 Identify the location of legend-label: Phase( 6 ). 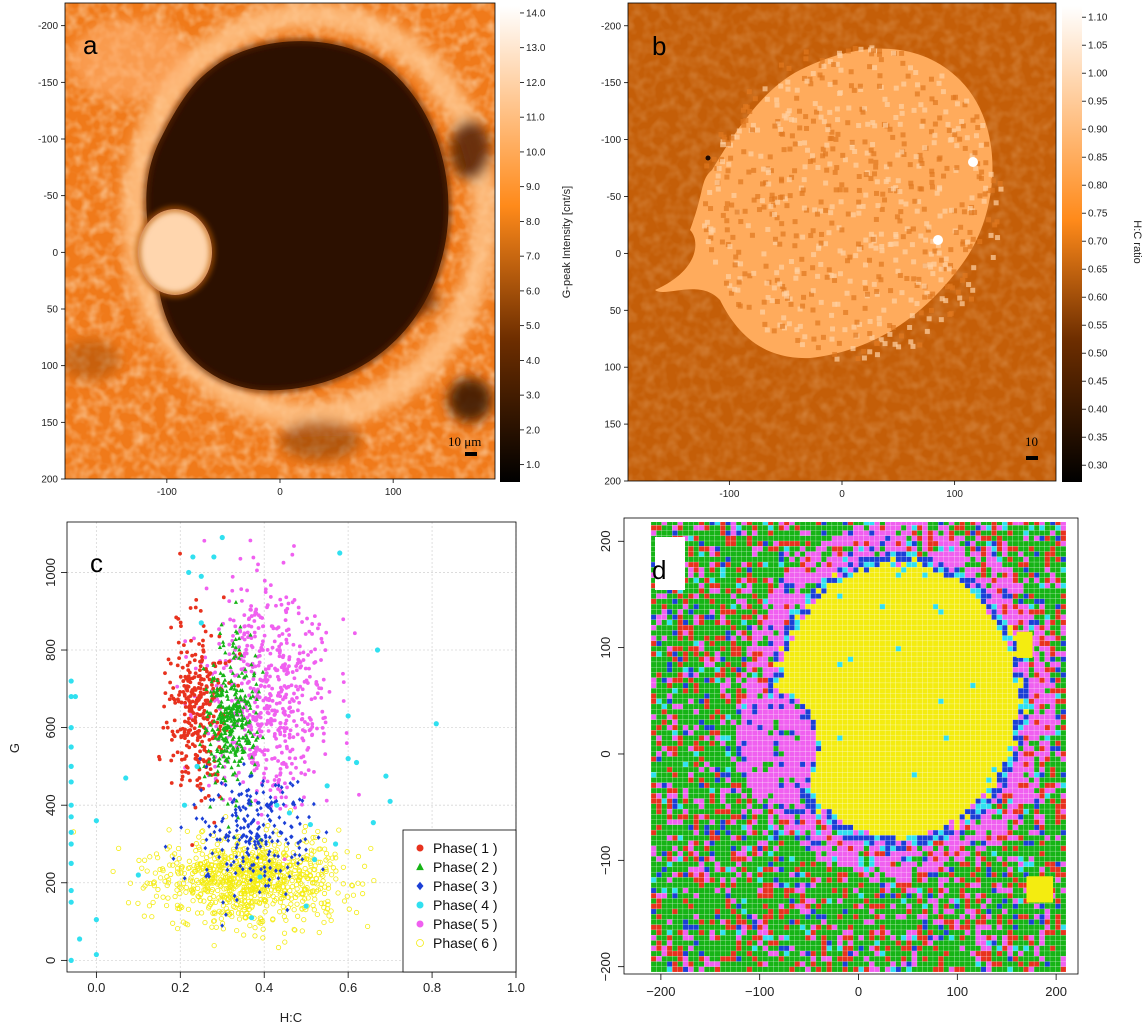
(465, 943).